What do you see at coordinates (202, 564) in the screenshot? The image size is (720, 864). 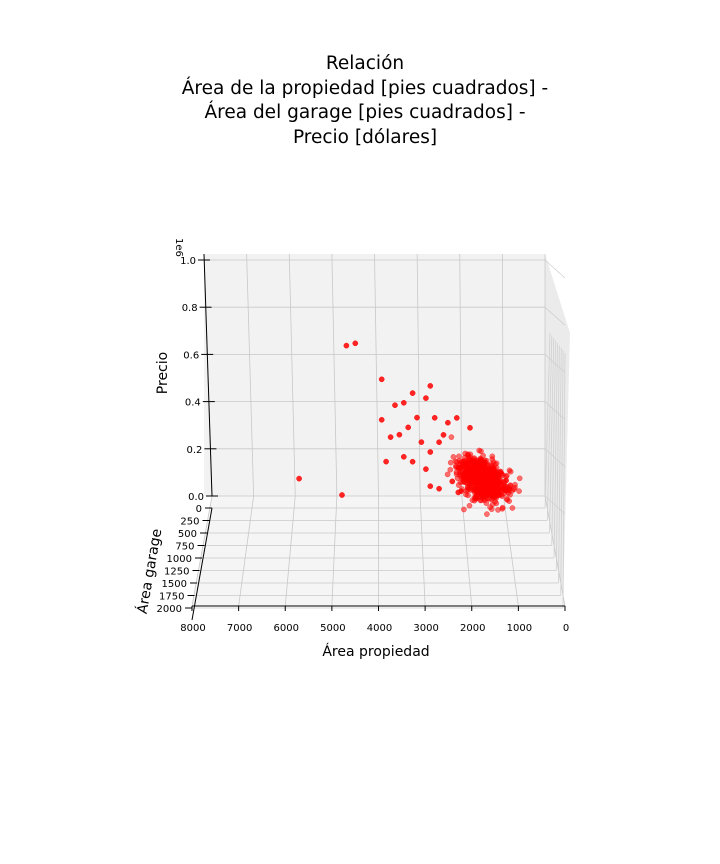 I see `y-axis-line` at bounding box center [202, 564].